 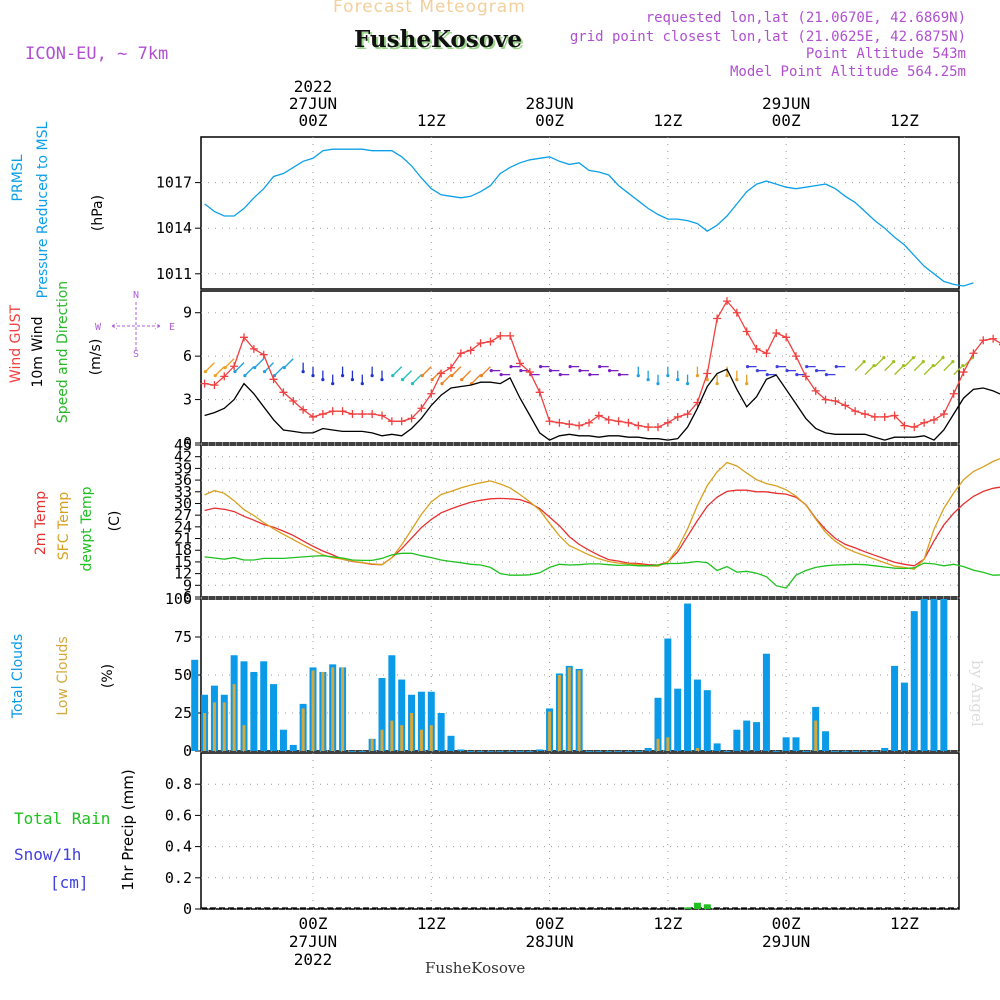 What do you see at coordinates (47, 854) in the screenshot?
I see `snow-label: Snow/1h` at bounding box center [47, 854].